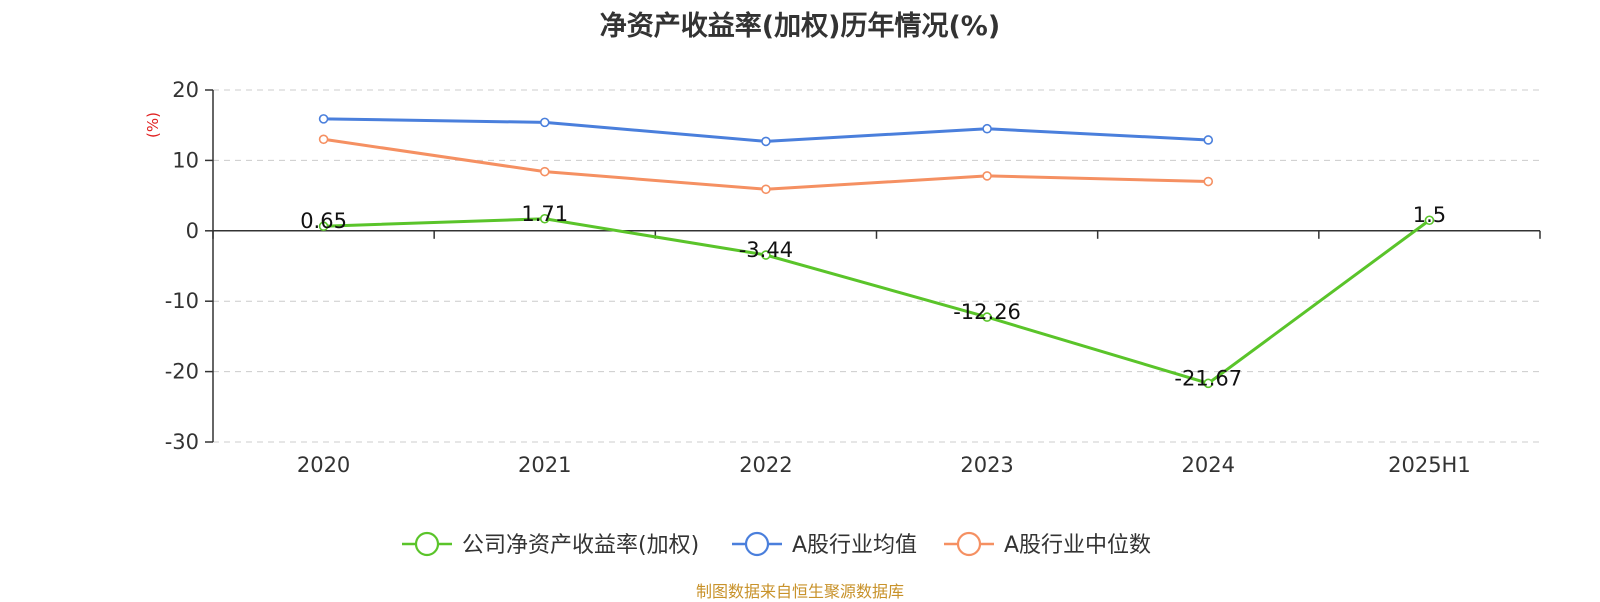  I want to click on y-axis-title: (%), so click(153, 125).